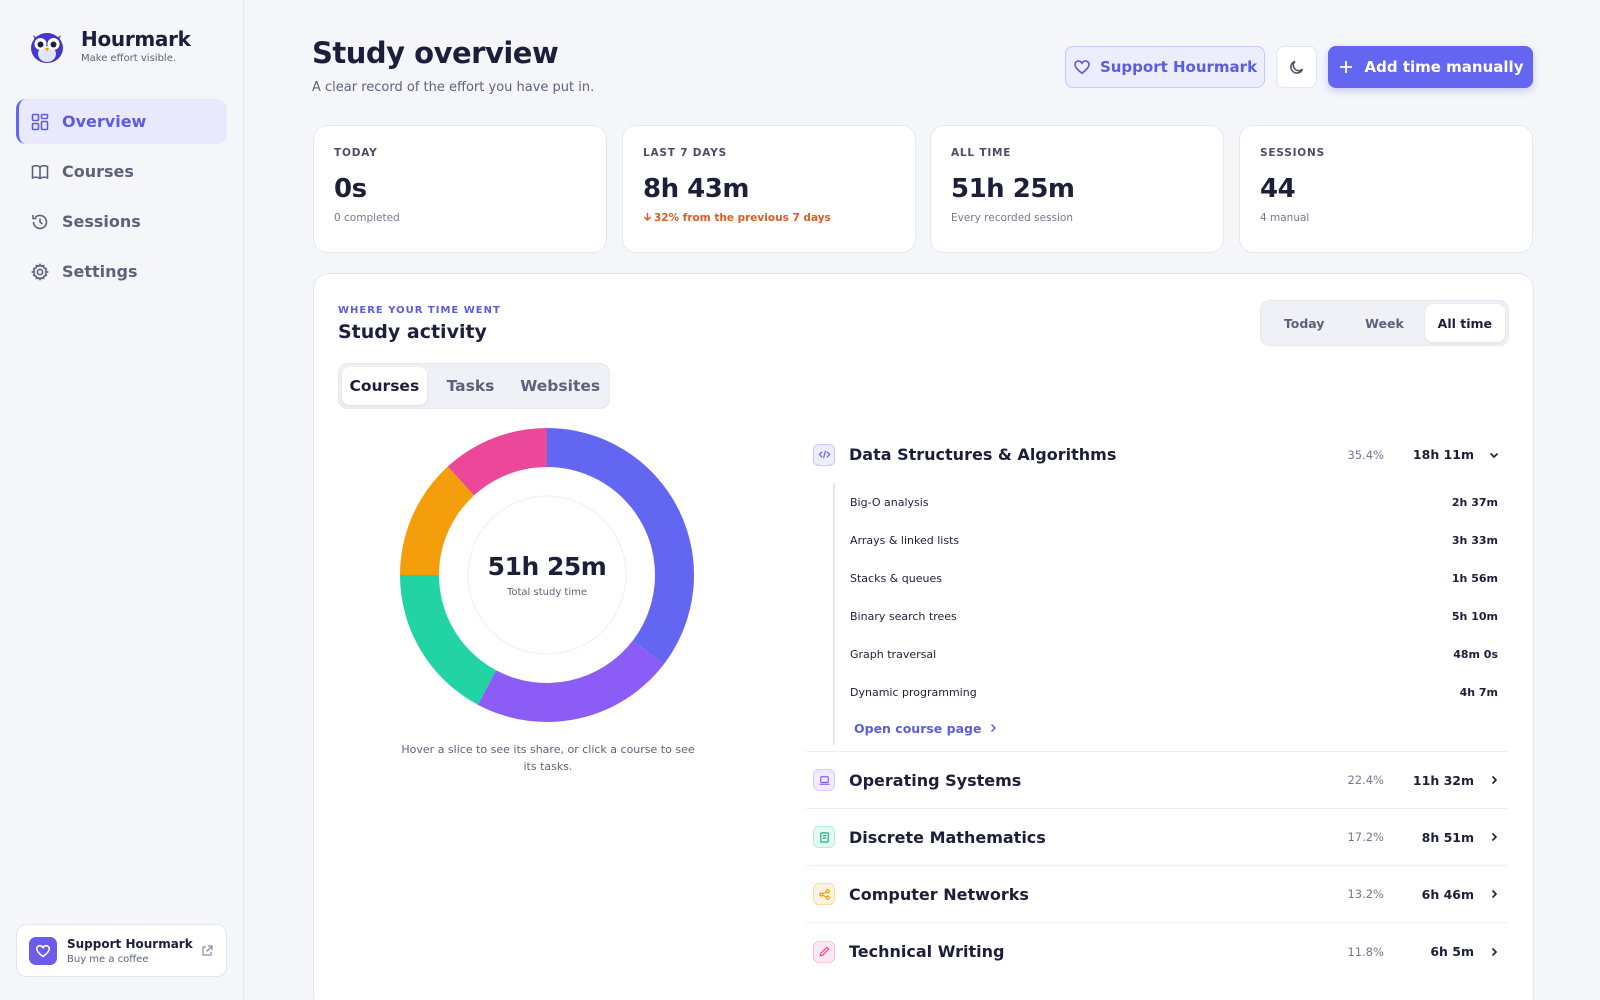 This screenshot has width=1600, height=1000. What do you see at coordinates (560, 386) in the screenshot?
I see `tab-websites: Websites` at bounding box center [560, 386].